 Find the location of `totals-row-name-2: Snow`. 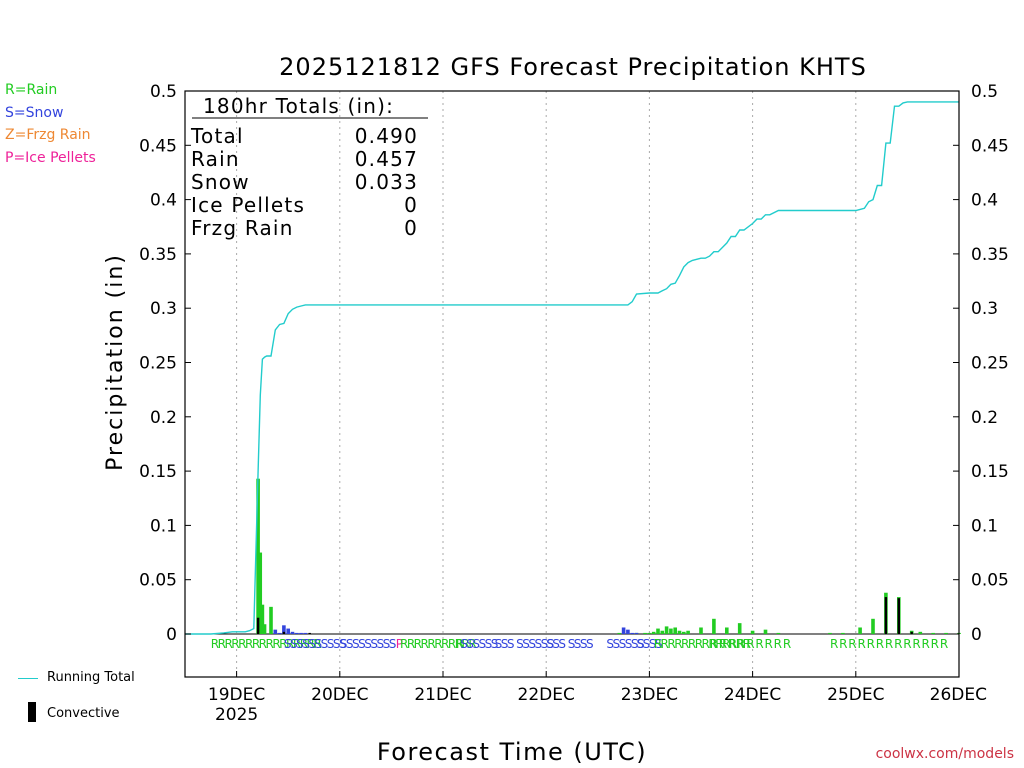

totals-row-name-2: Snow is located at coordinates (220, 182).